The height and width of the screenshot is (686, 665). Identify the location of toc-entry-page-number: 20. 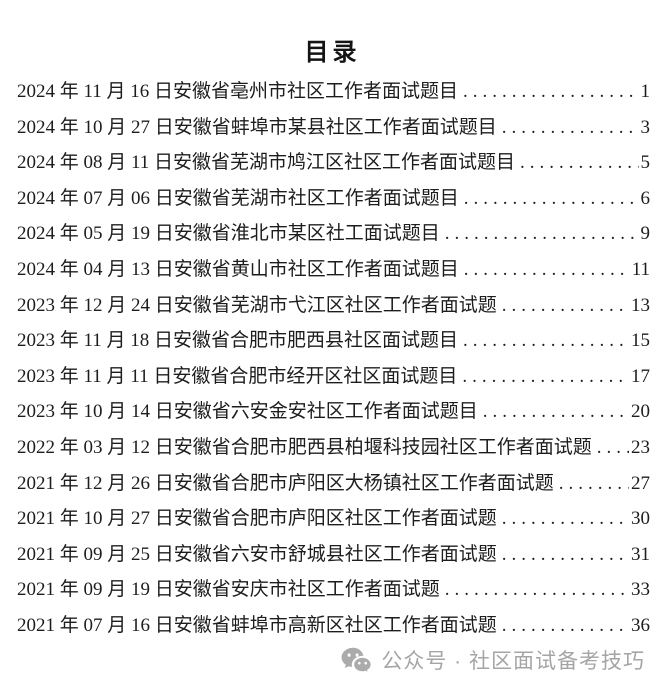
(640, 412).